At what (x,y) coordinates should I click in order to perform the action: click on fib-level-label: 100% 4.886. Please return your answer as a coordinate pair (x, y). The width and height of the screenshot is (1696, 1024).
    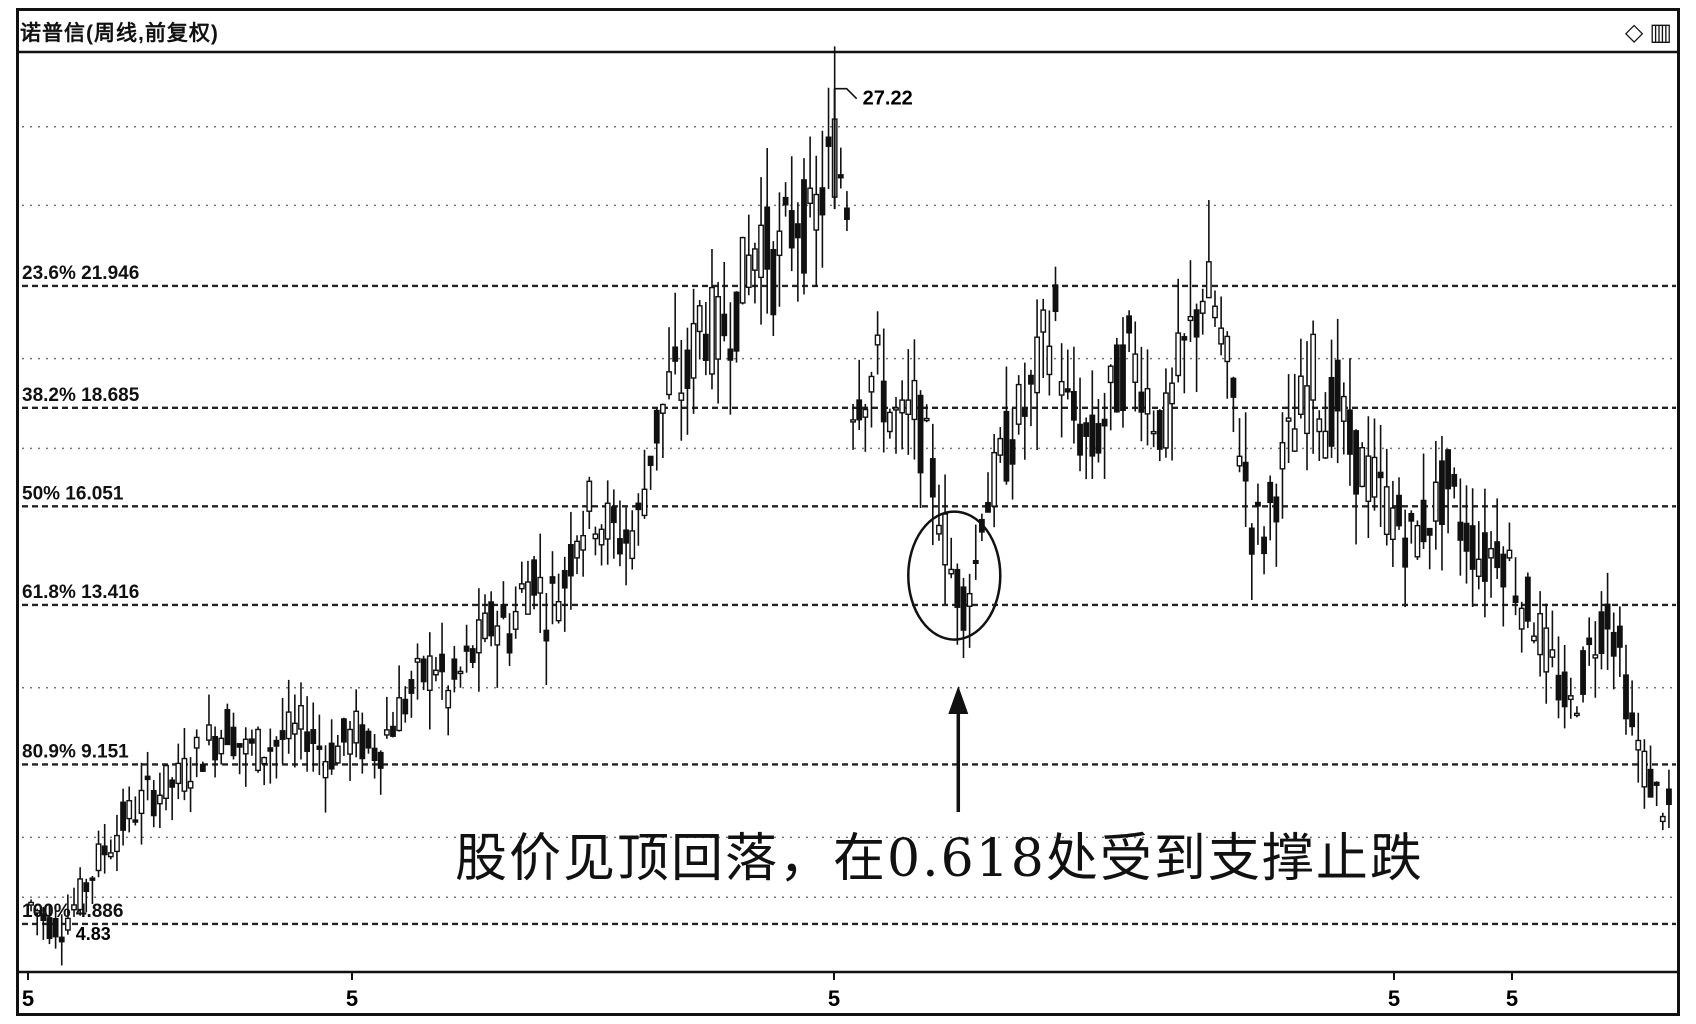
    Looking at the image, I should click on (72, 911).